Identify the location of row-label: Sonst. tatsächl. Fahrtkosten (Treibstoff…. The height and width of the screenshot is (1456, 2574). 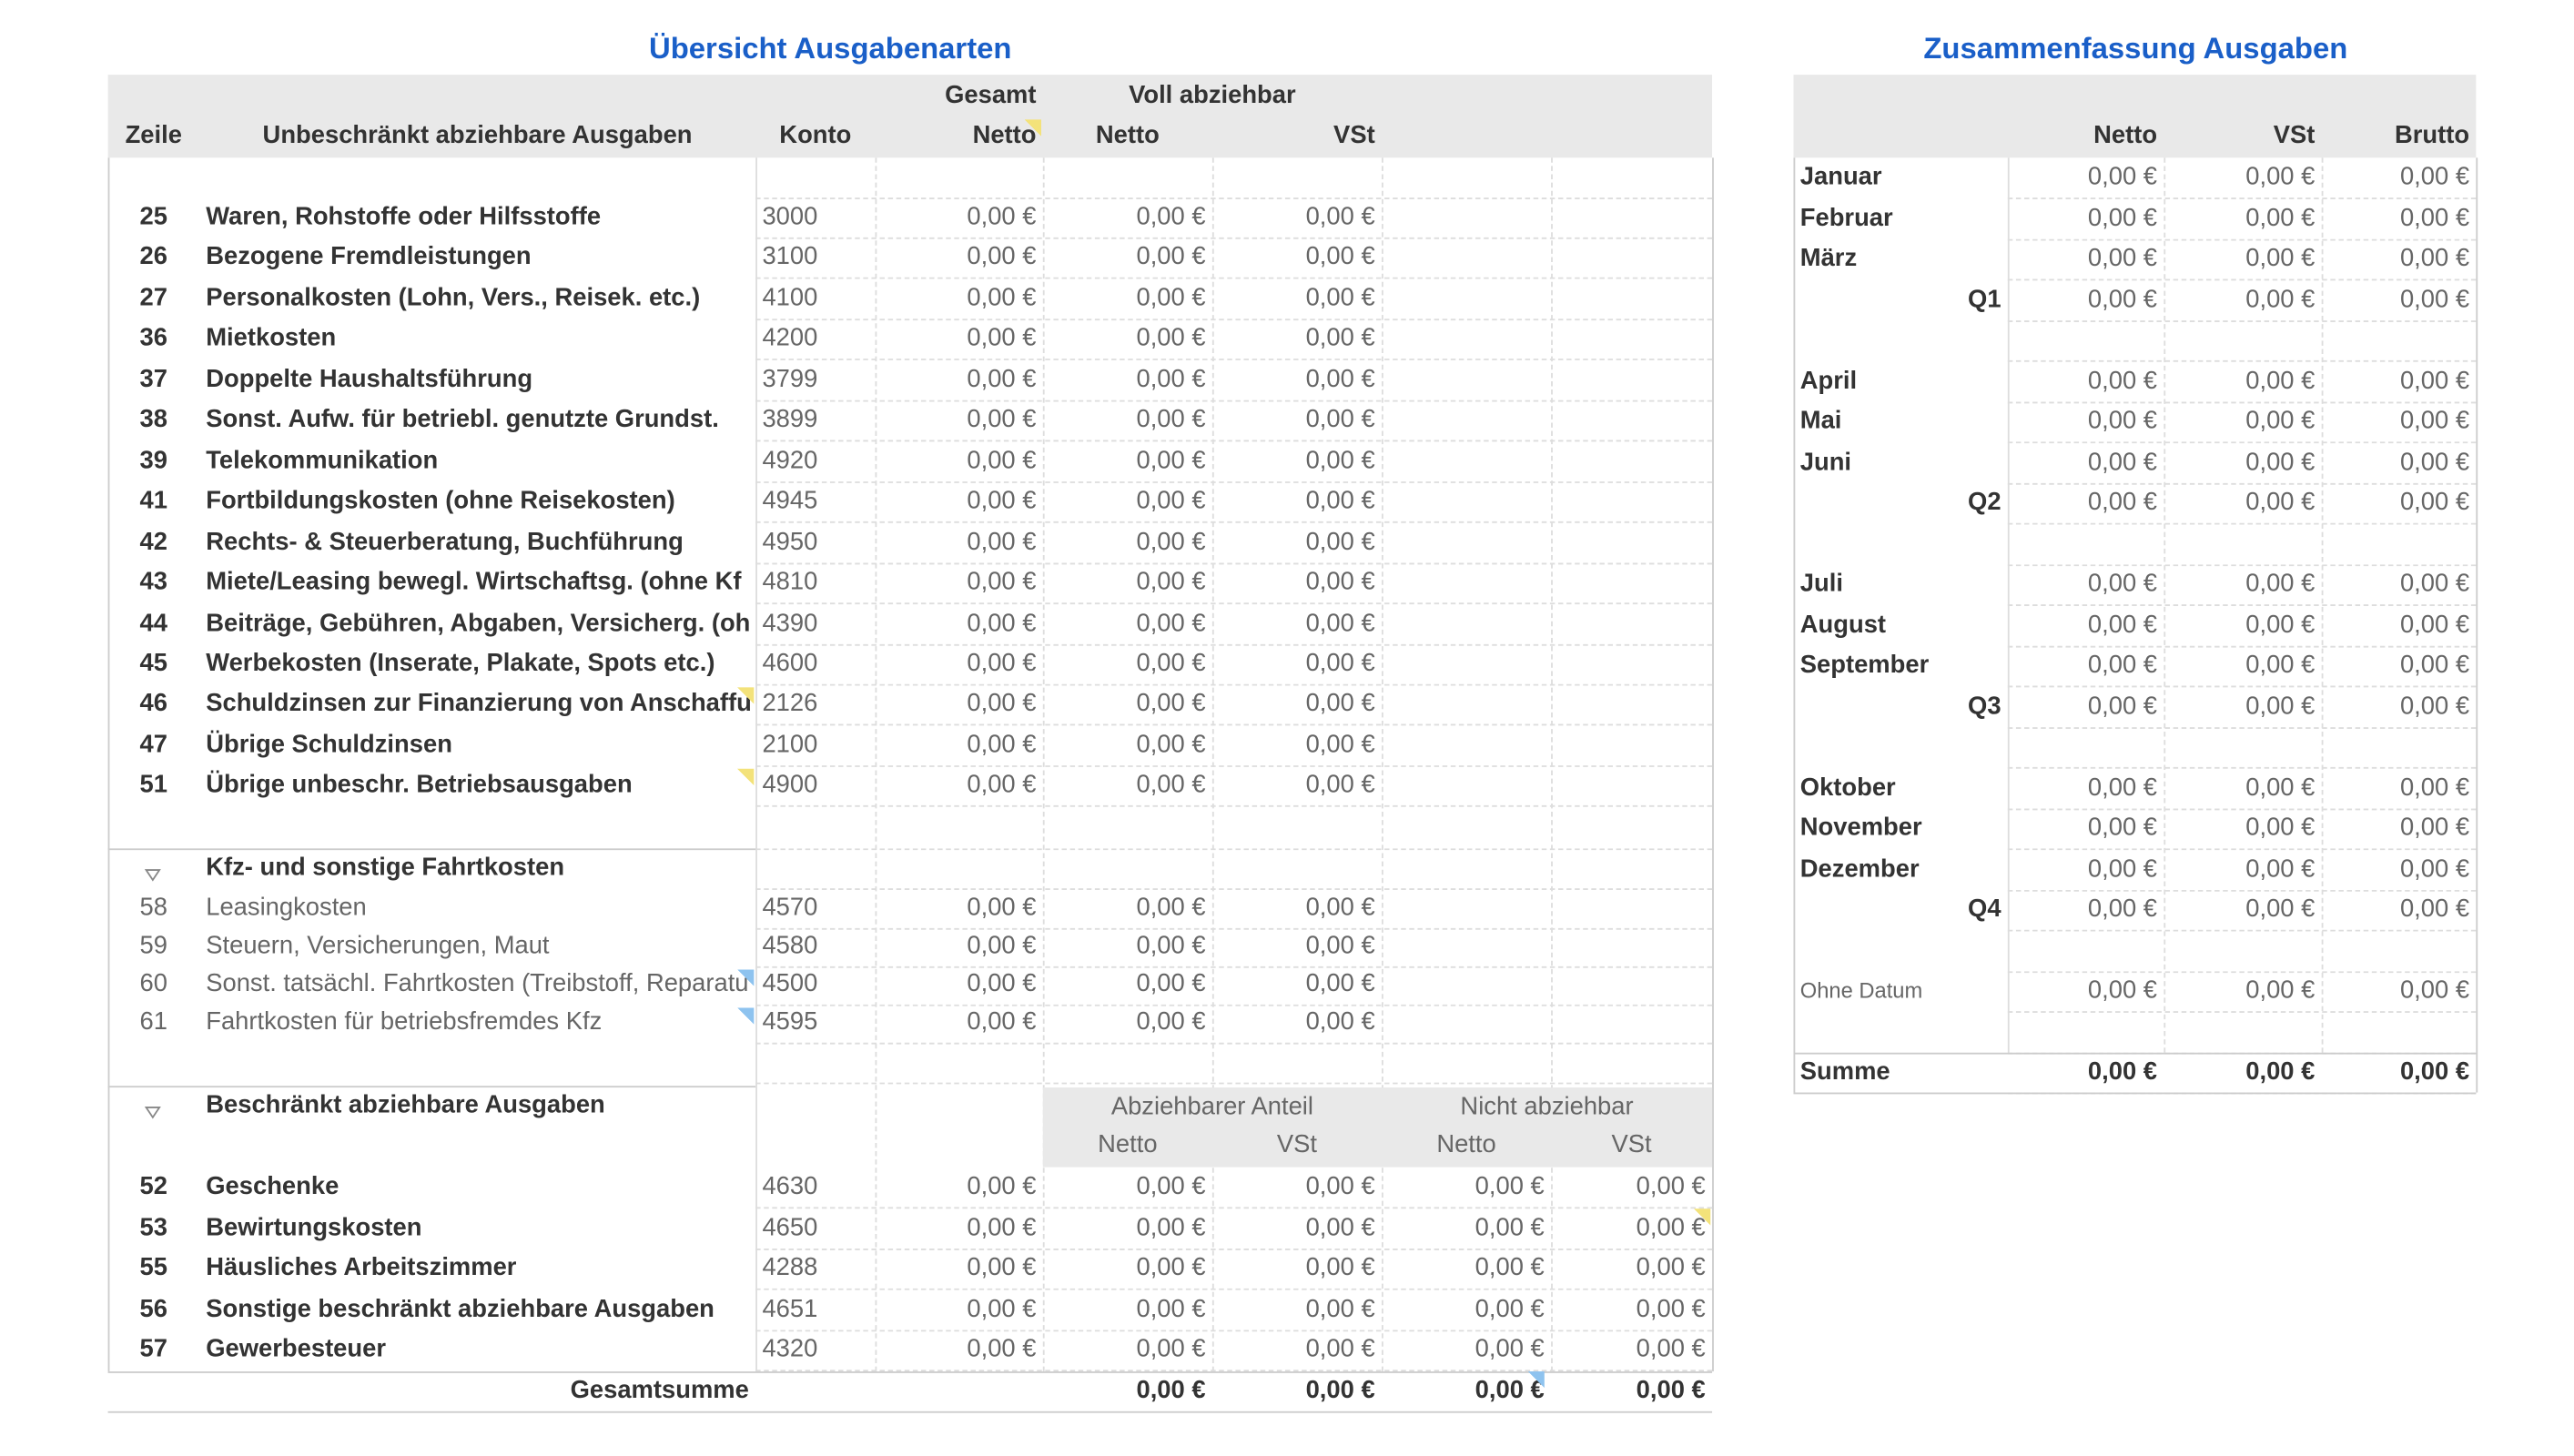
(477, 984).